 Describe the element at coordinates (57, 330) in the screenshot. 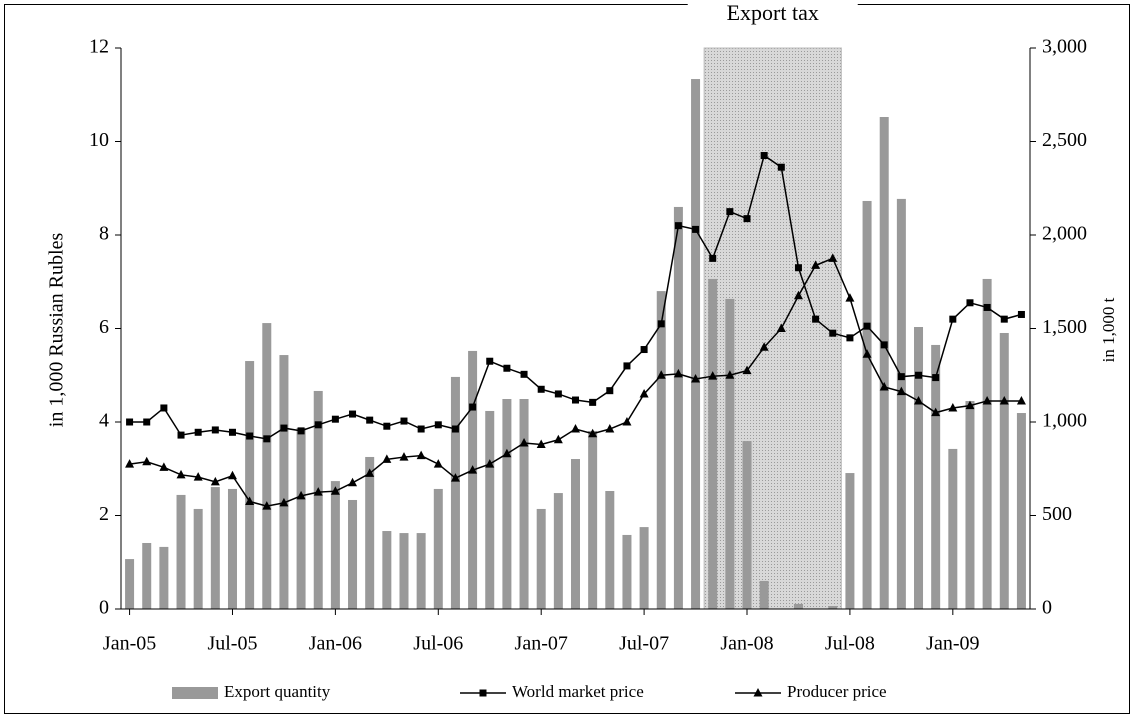

I see `y-axis-title: in 1,000 Russian Rubles` at that location.